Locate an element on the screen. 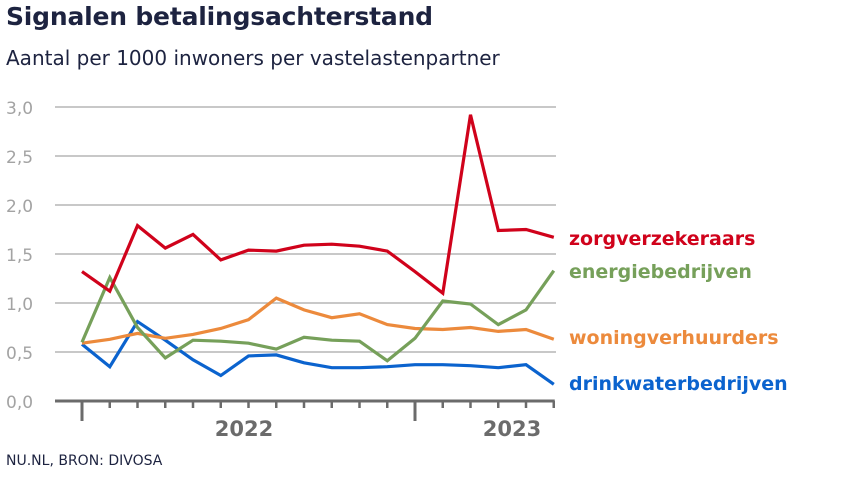  y-axis-labels: 0,0 0,5 1,0 1,5 2,0 2,5 3,0 is located at coordinates (19, 256).